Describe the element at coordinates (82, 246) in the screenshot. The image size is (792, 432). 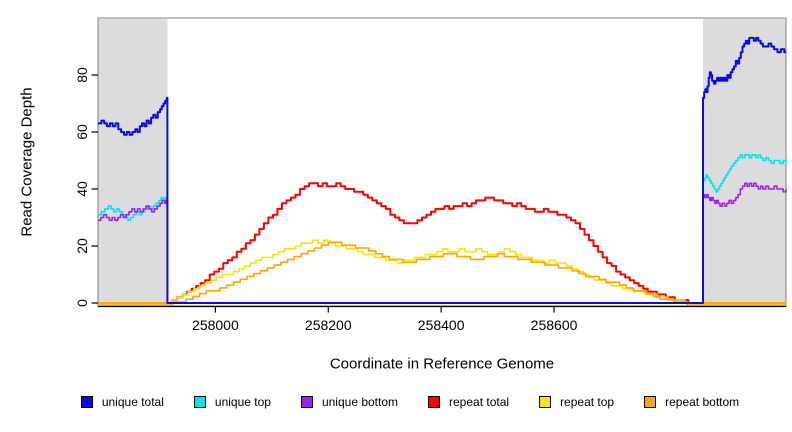
I see `y-tick-label: 20` at that location.